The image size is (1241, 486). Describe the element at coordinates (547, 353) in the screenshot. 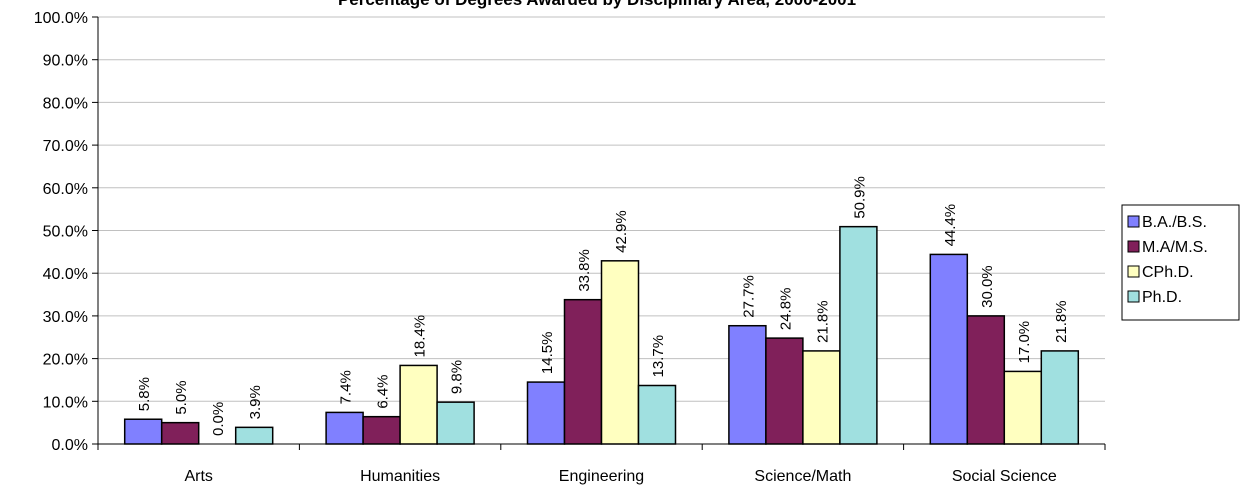

I see `data-label-b-a-b-s-engineering: 14.5%` at that location.